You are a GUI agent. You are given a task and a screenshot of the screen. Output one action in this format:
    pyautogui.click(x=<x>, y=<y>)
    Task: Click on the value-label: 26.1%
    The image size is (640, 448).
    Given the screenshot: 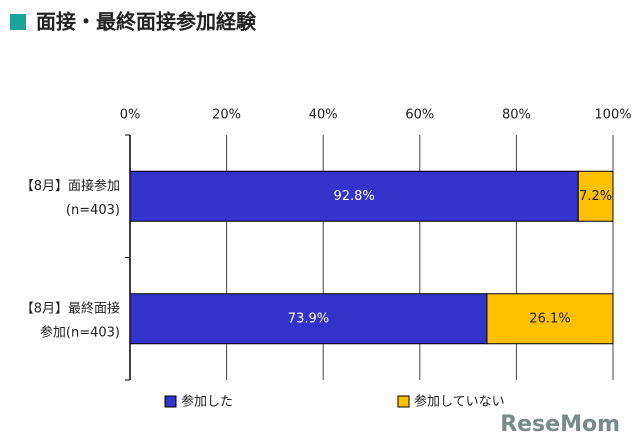 What is the action you would take?
    pyautogui.click(x=549, y=318)
    